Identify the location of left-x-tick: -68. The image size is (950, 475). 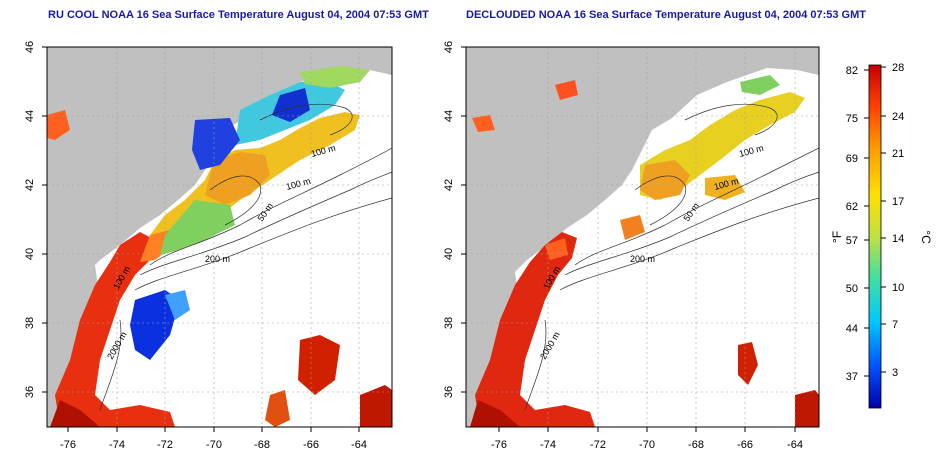
(262, 445).